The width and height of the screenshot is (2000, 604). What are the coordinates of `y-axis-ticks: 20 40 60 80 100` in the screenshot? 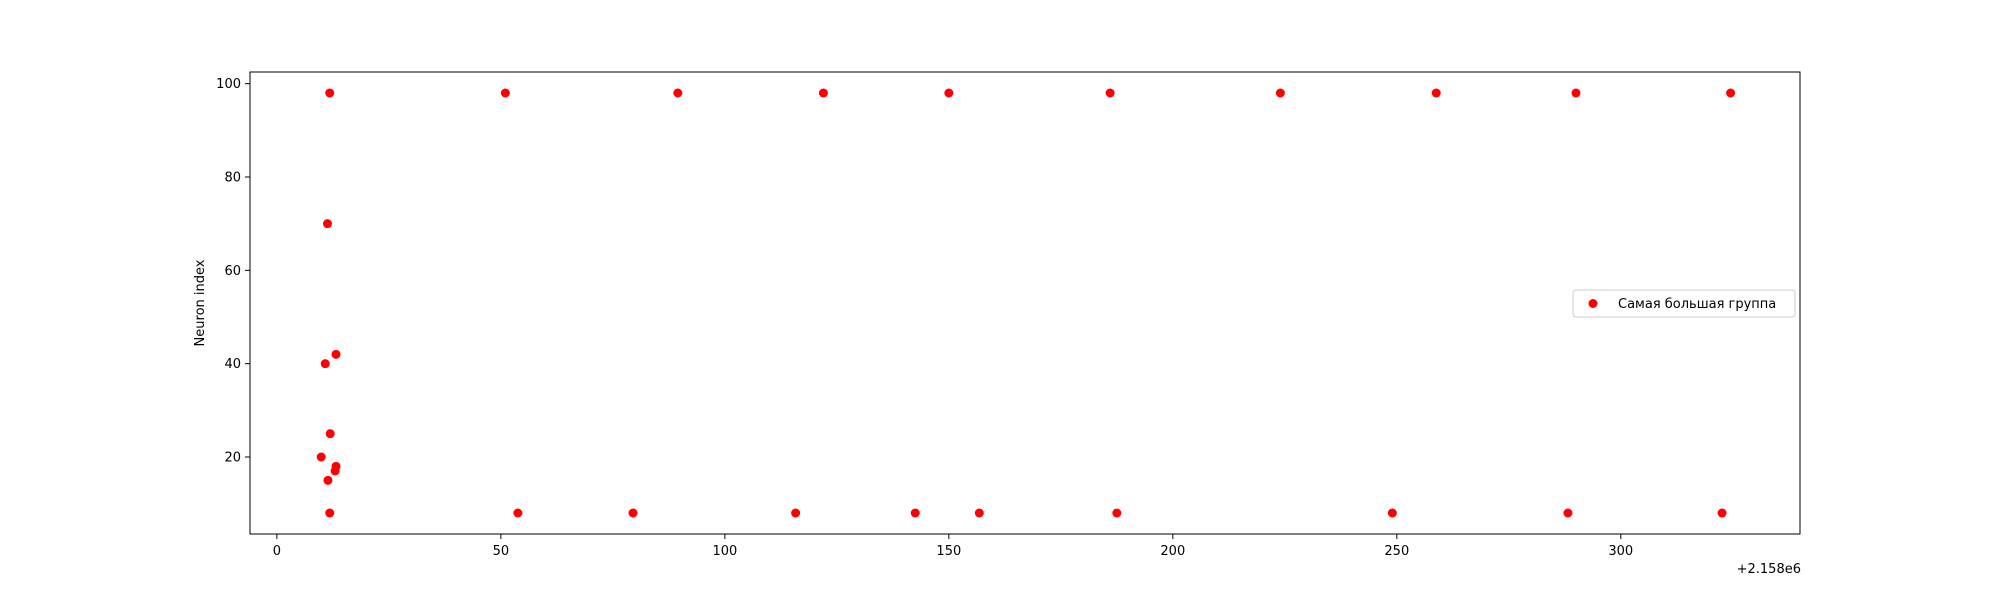 It's located at (233, 271).